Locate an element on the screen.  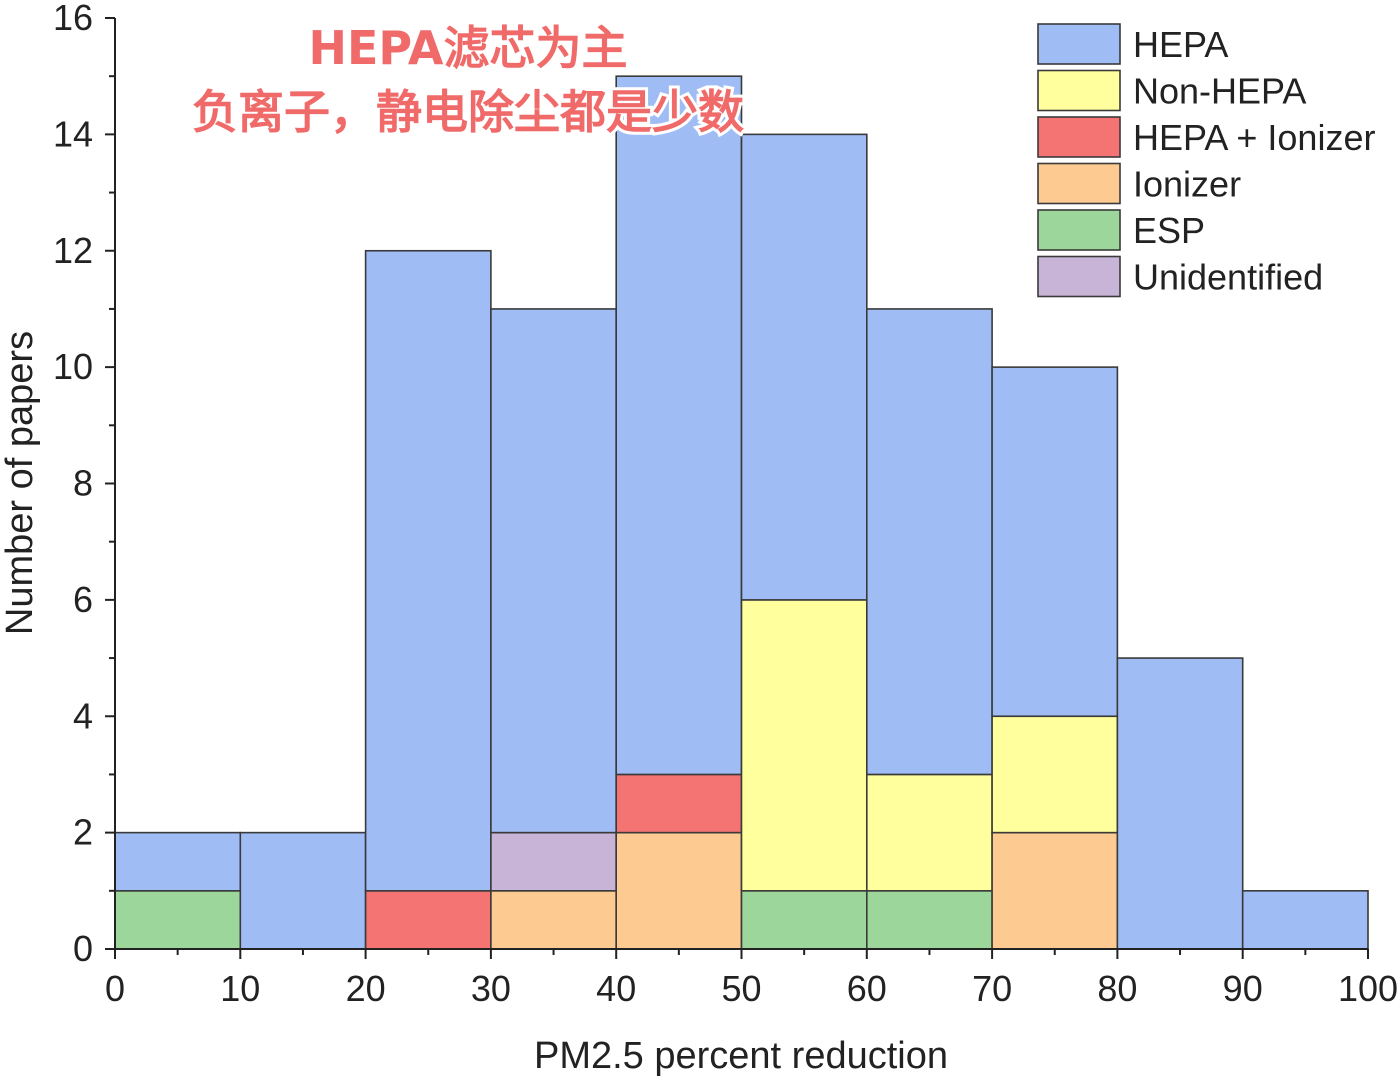
legend-swatch-hepa-ionizer is located at coordinates (1079, 137).